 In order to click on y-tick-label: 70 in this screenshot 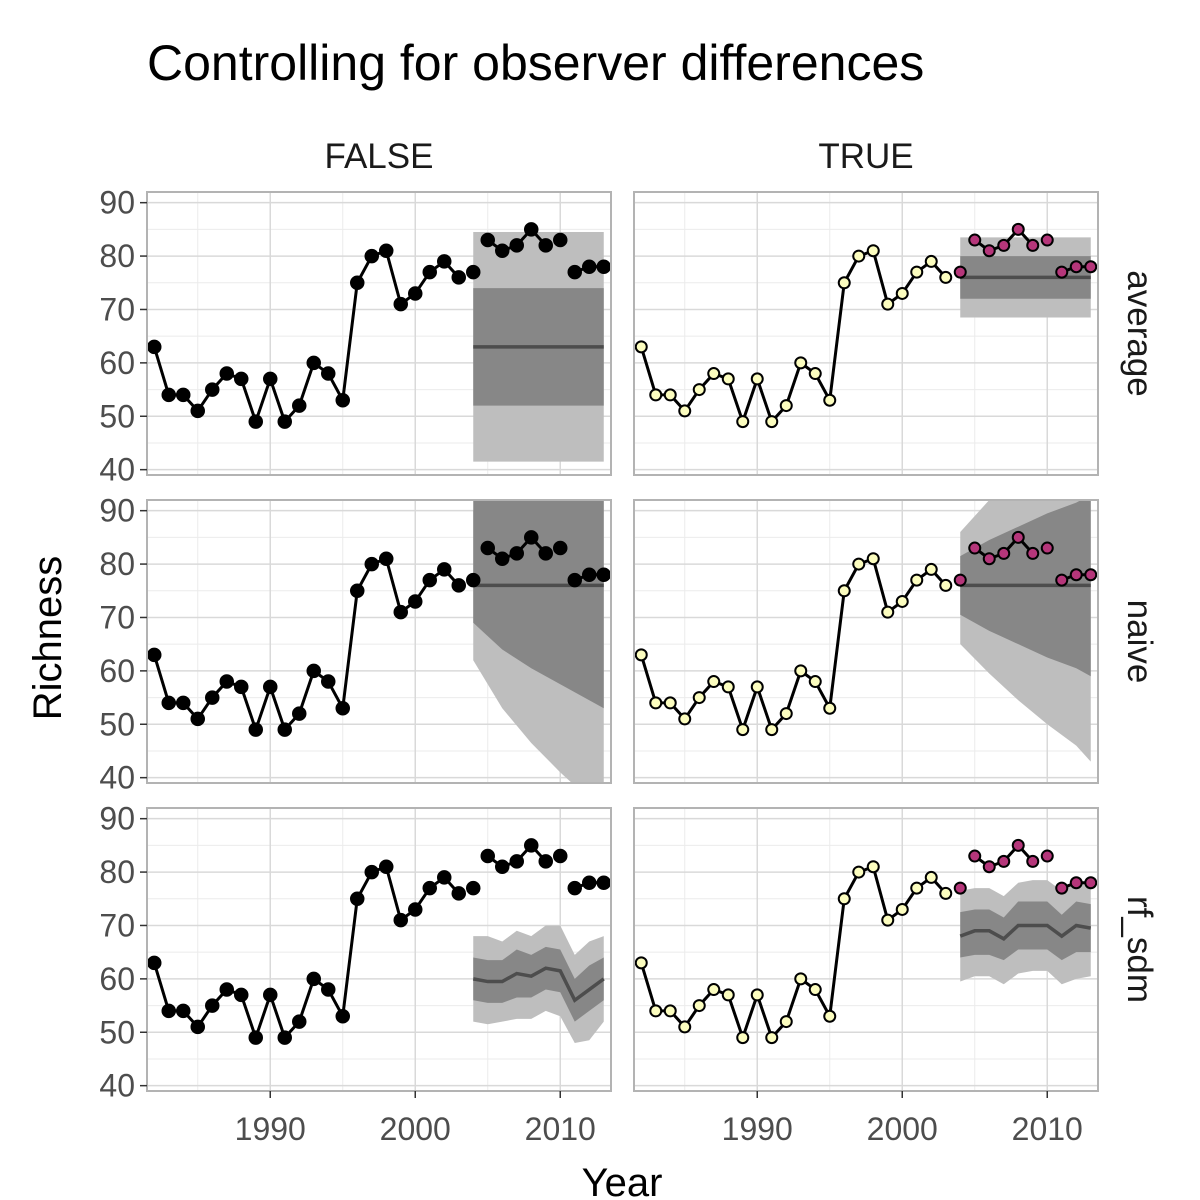, I will do `click(117, 309)`.